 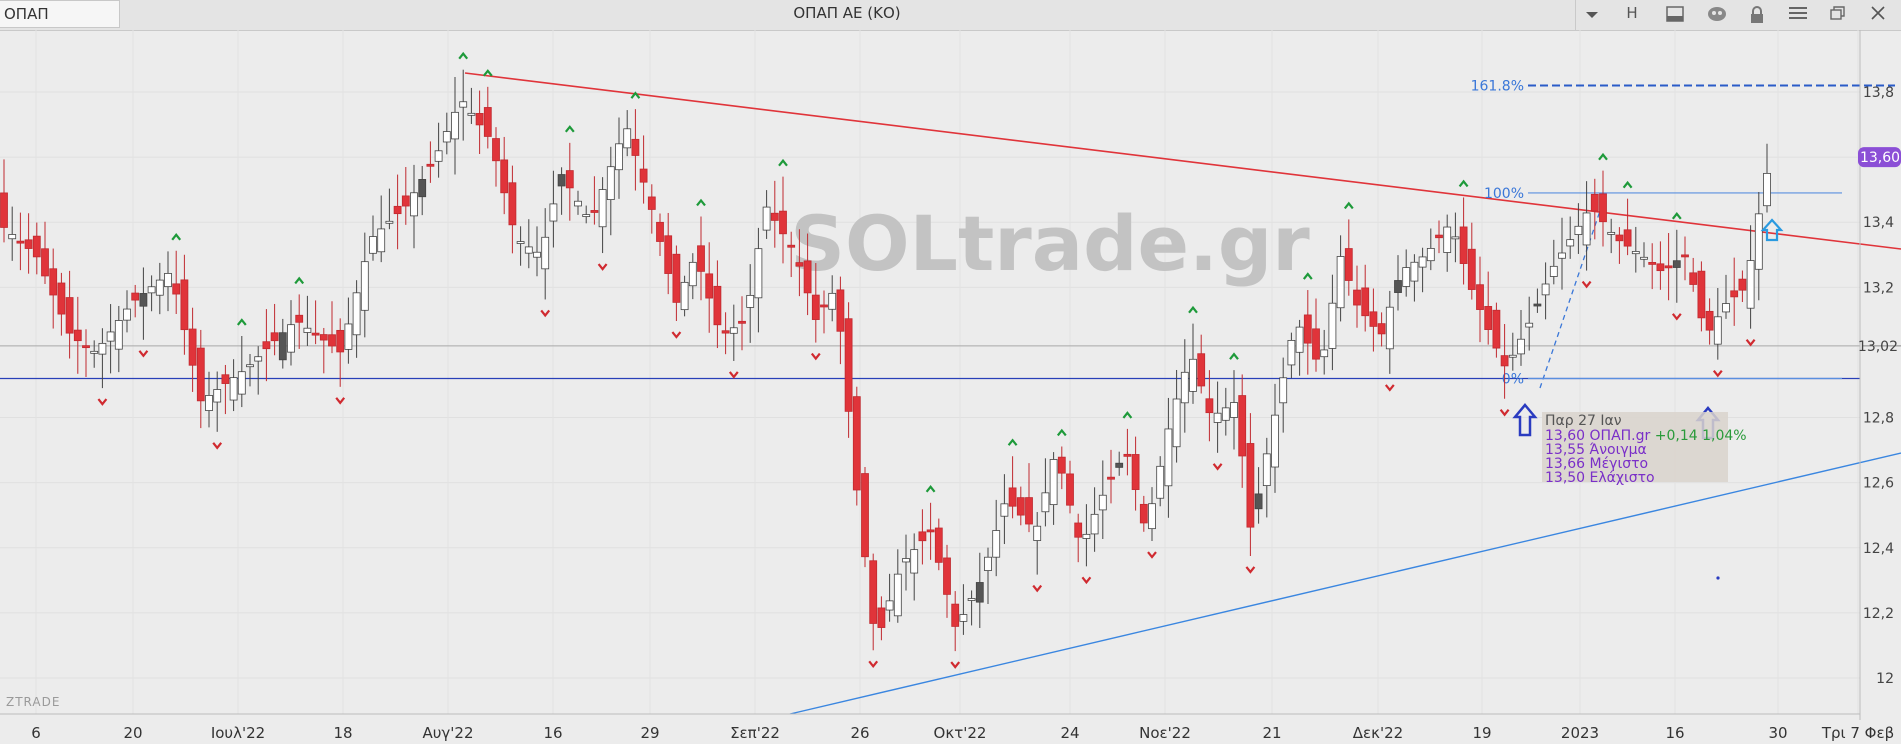 What do you see at coordinates (1513, 379) in the screenshot?
I see `fib-label: 0%` at bounding box center [1513, 379].